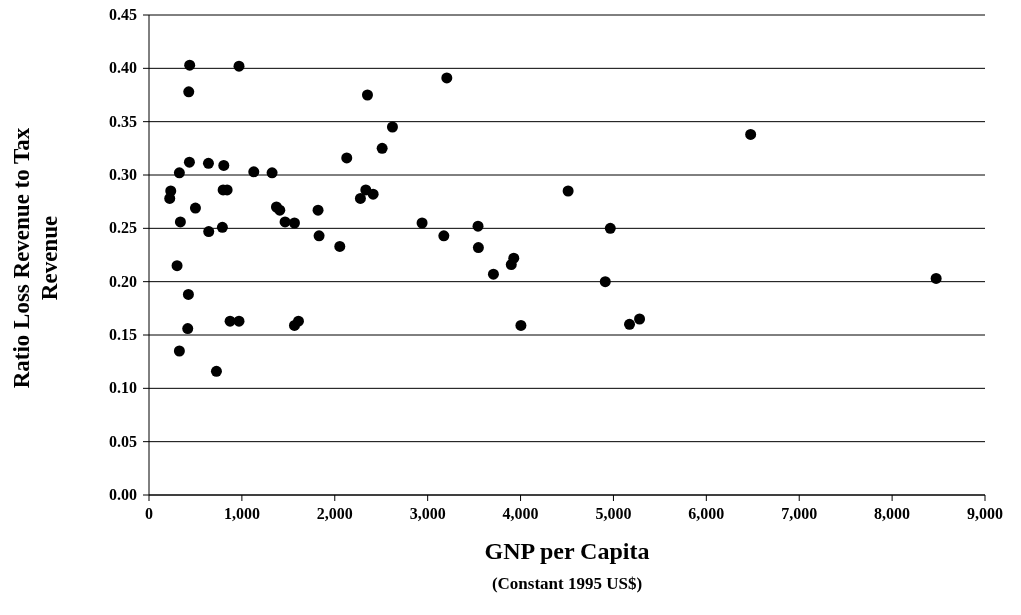  What do you see at coordinates (613, 513) in the screenshot?
I see `x-tick-label: 5,000` at bounding box center [613, 513].